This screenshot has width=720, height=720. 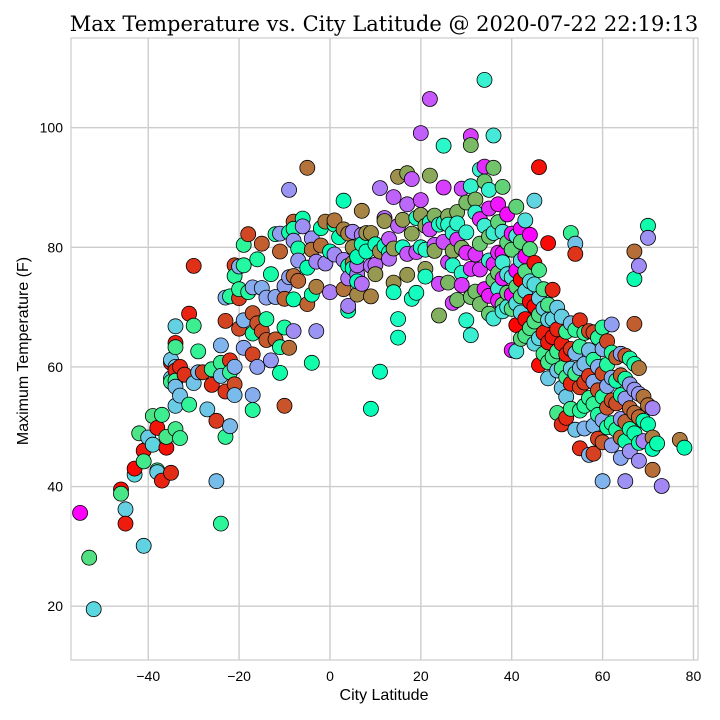 I want to click on x-tick-label: −20, so click(x=239, y=676).